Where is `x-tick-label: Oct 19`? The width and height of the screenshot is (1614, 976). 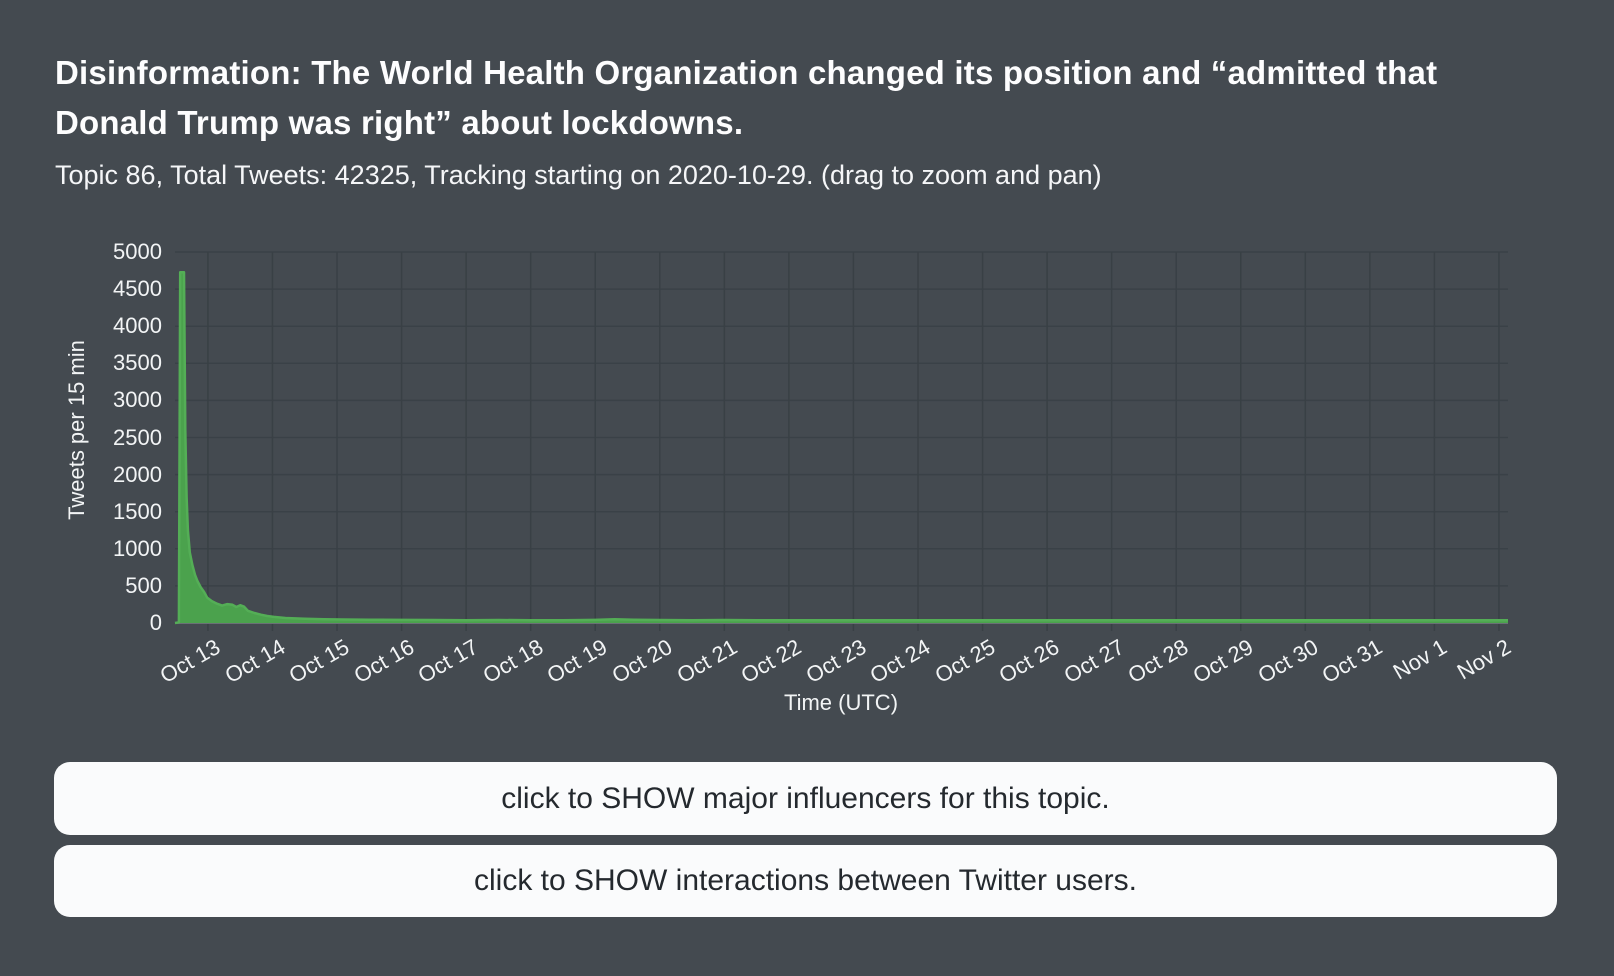
x-tick-label: Oct 19 is located at coordinates (577, 661).